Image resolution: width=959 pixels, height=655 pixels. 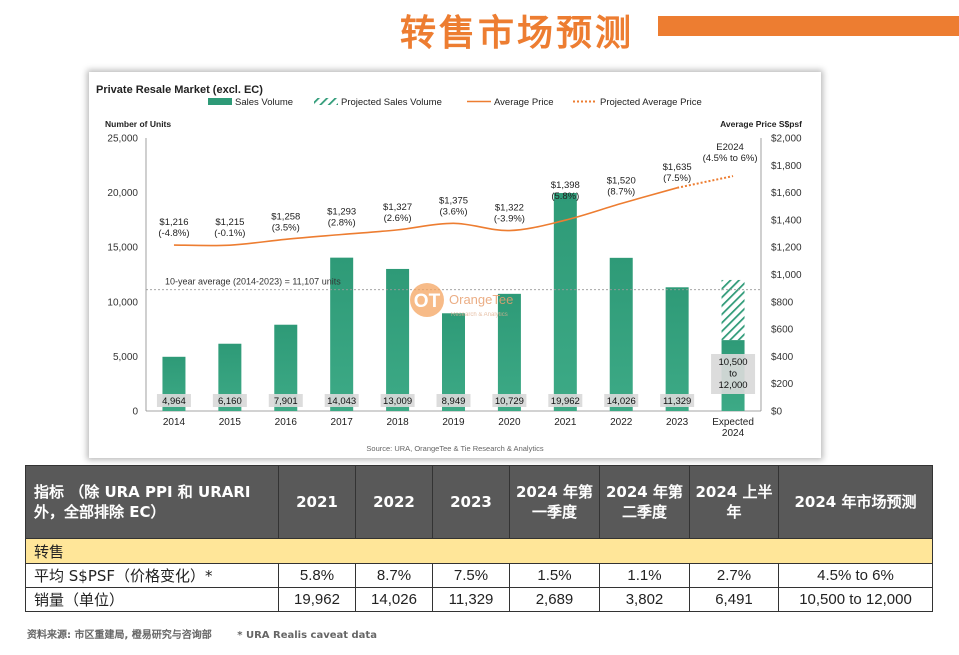 I want to click on title-accent-bar, so click(x=808, y=26).